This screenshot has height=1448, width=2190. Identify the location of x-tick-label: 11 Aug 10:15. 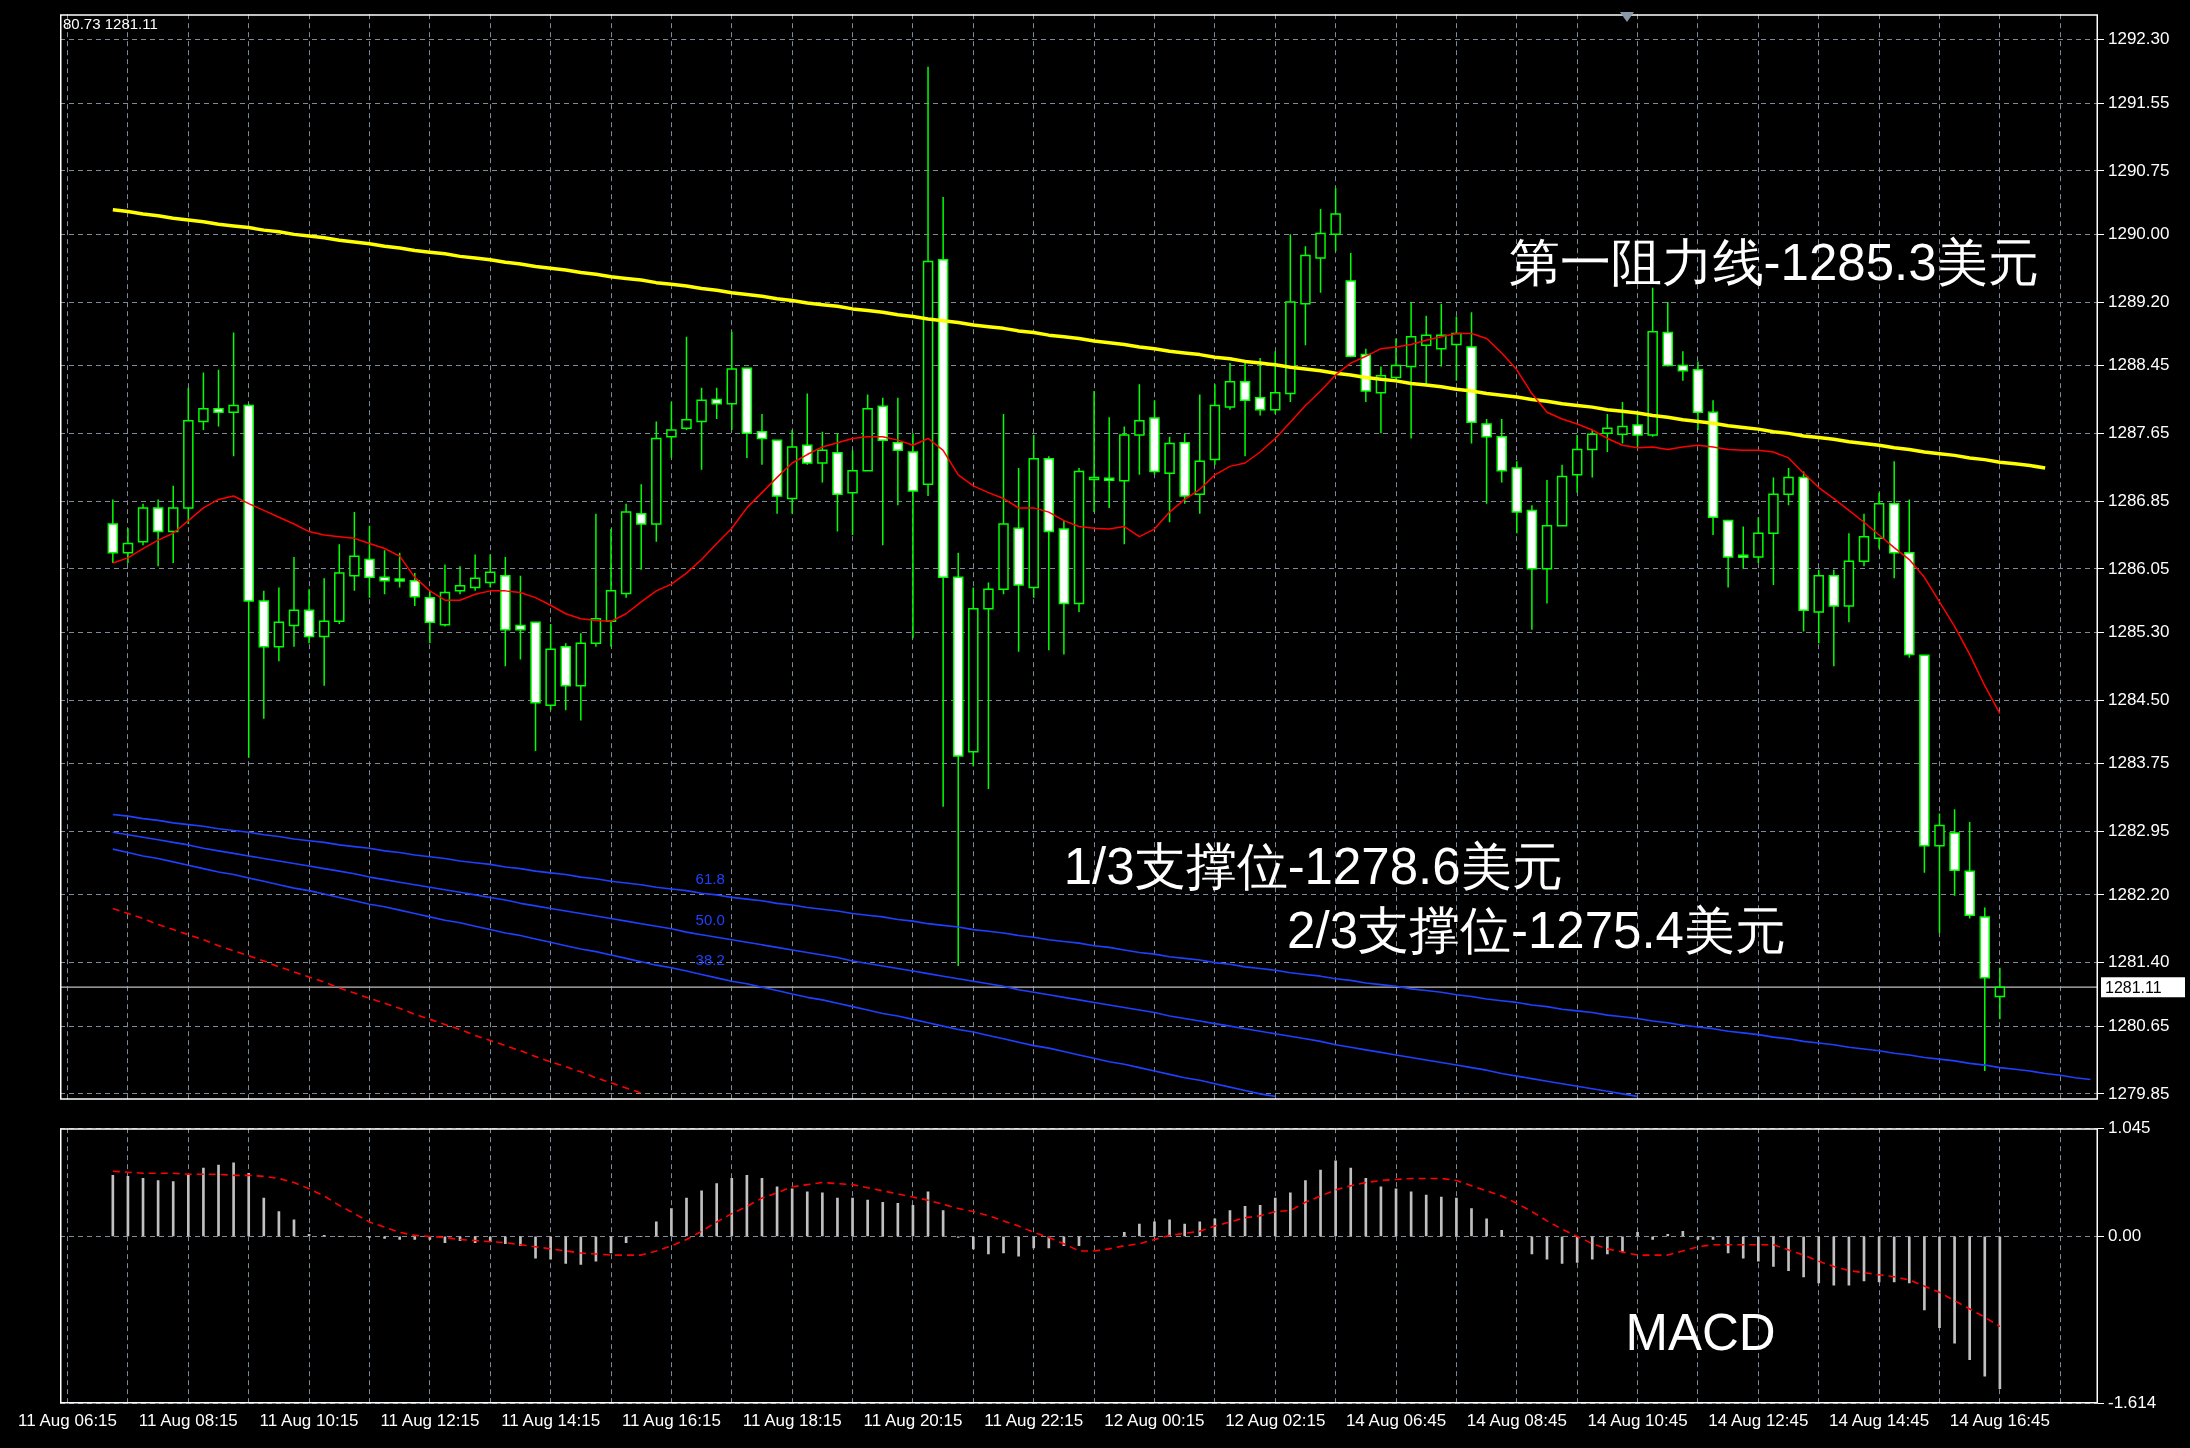
(309, 1421).